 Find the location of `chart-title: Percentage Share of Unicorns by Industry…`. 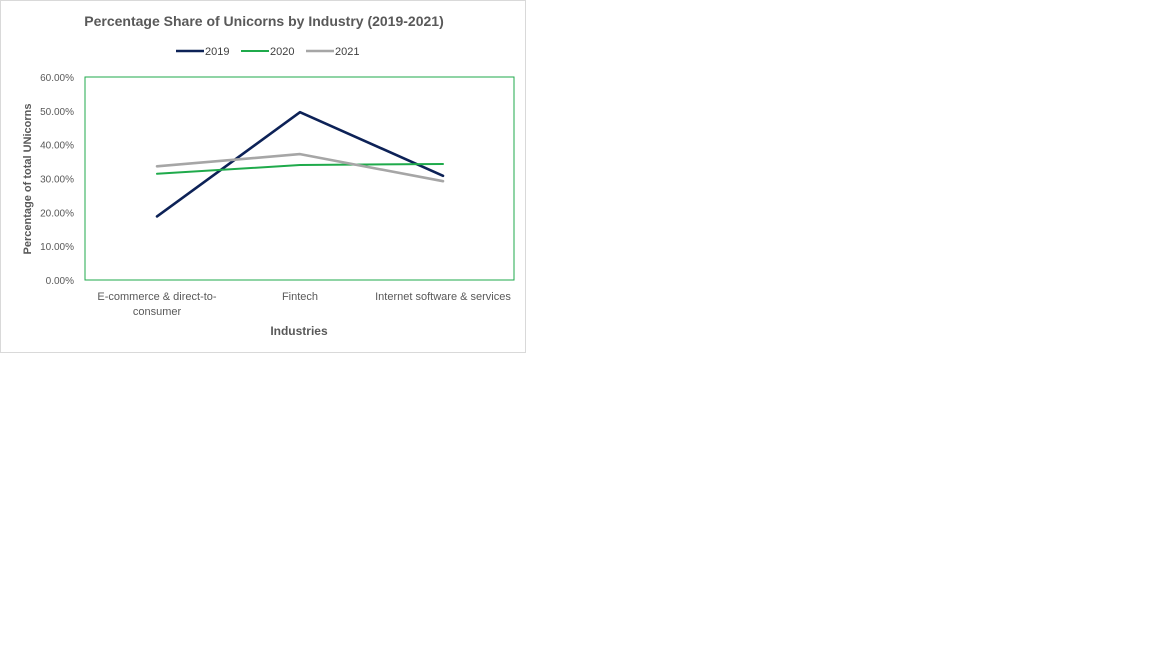

chart-title: Percentage Share of Unicorns by Industry… is located at coordinates (263, 21).